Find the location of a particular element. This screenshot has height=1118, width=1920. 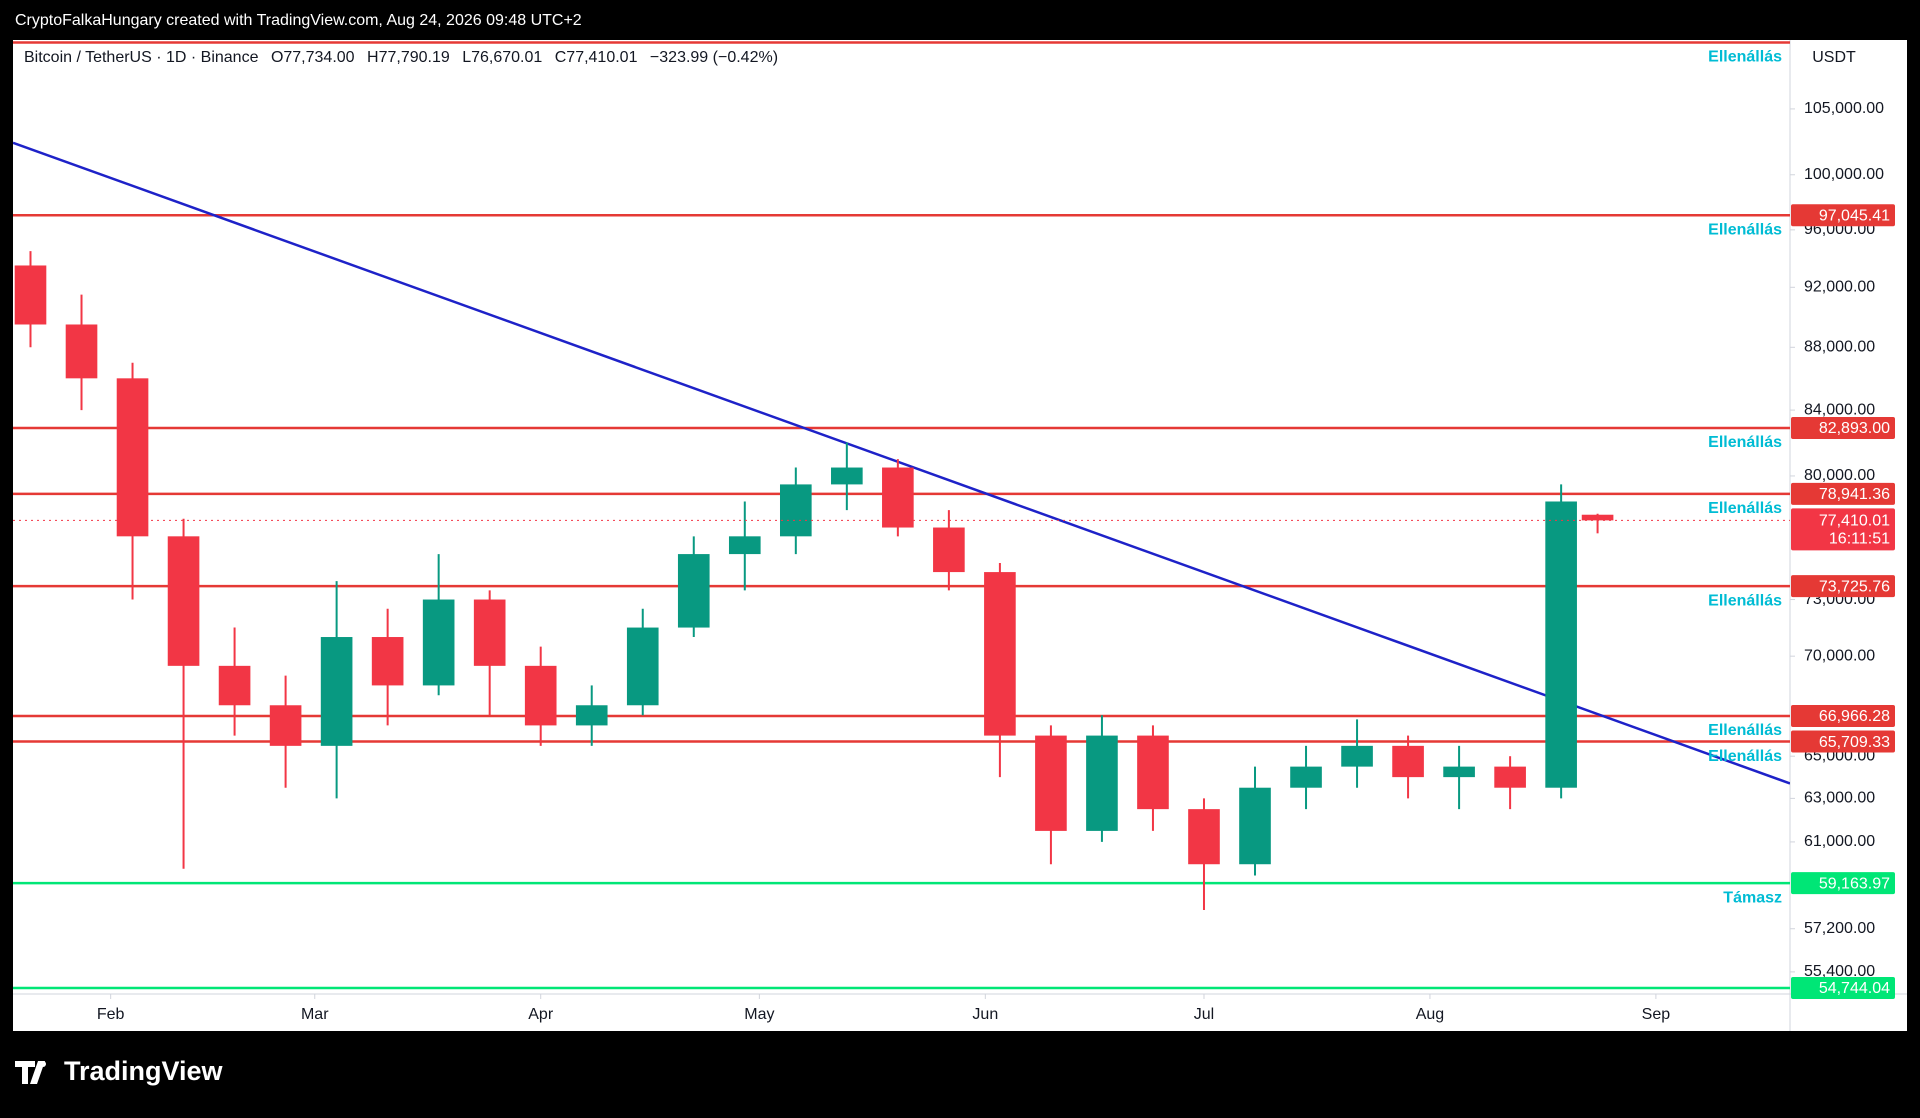

x-tick-label: Jun is located at coordinates (985, 1014).